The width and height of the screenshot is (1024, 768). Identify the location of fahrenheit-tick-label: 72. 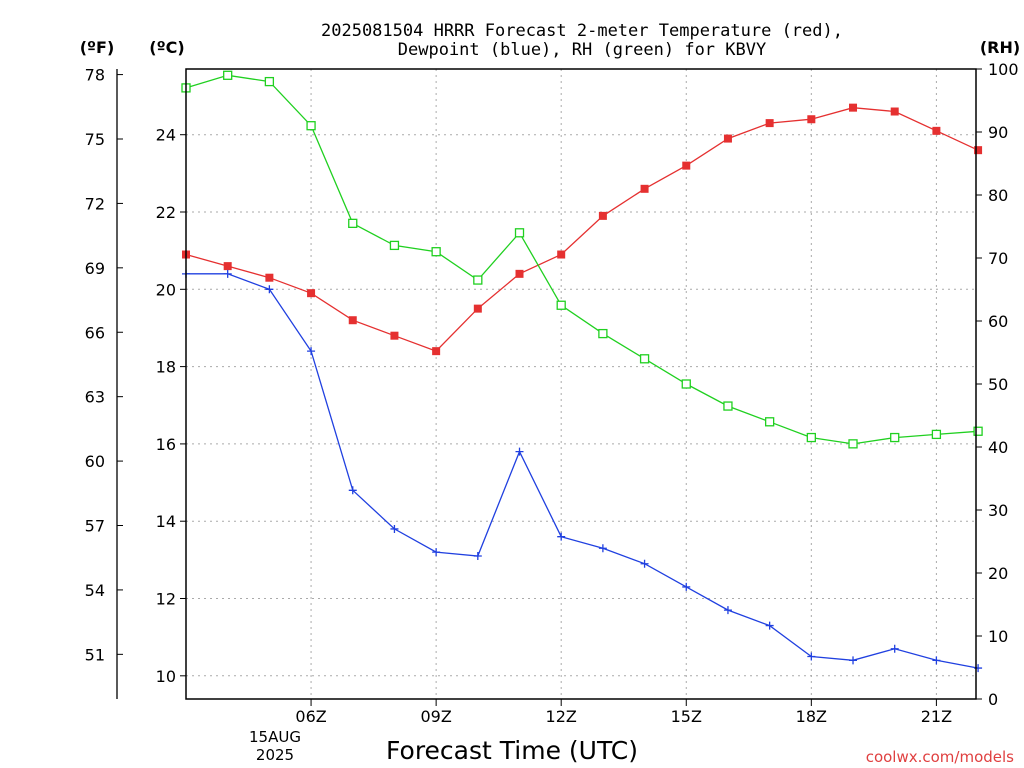
(95, 203).